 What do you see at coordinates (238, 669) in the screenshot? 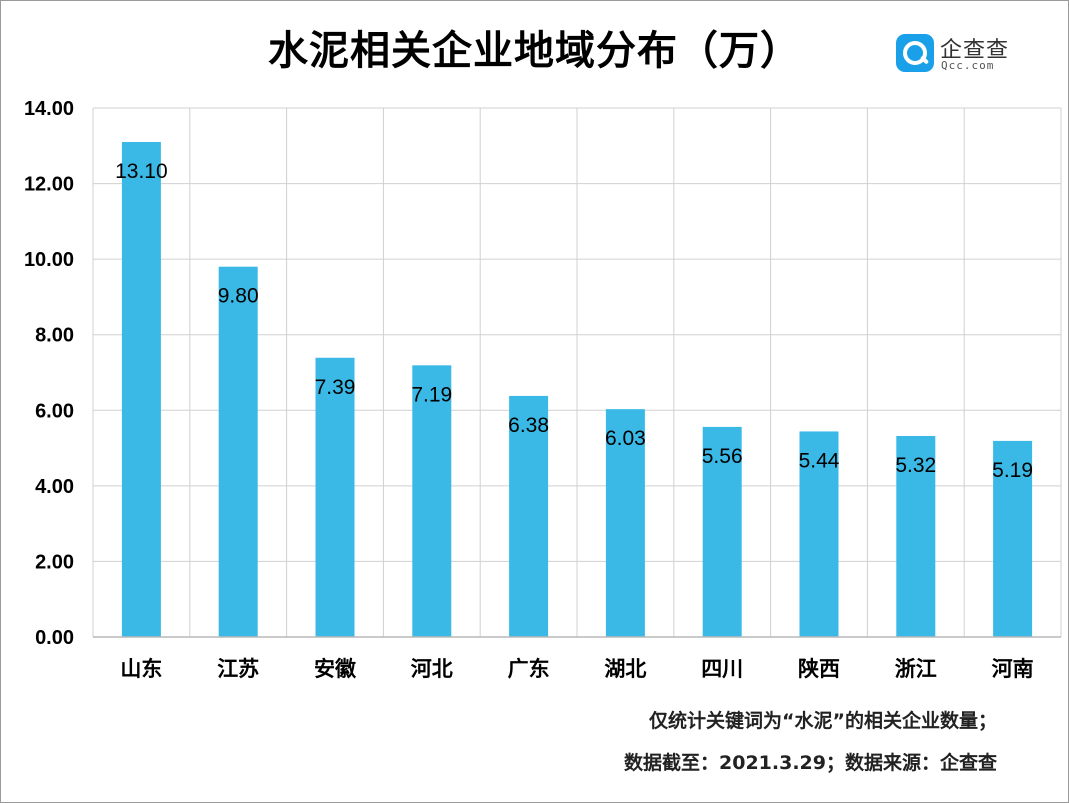
I see `x-tick-label: 江苏` at bounding box center [238, 669].